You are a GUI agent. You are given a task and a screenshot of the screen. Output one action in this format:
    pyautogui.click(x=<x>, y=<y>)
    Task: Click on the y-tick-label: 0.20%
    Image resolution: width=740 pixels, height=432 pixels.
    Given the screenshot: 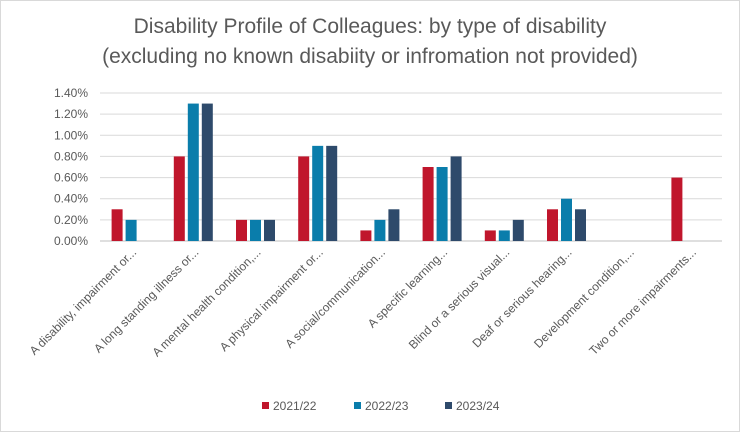 What is the action you would take?
    pyautogui.click(x=71, y=220)
    